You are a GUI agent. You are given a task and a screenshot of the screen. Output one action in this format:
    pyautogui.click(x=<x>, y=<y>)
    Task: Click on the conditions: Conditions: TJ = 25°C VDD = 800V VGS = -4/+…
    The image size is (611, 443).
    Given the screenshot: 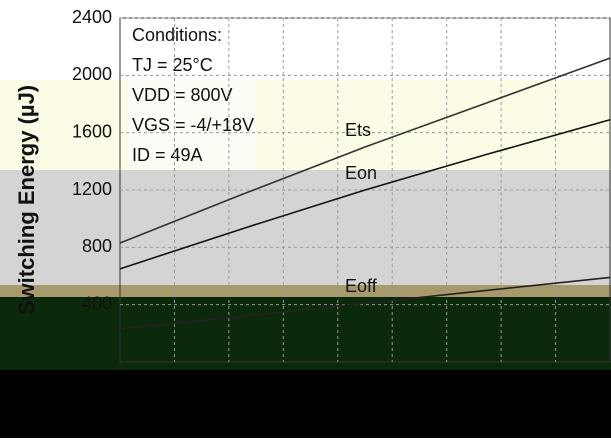 What is the action you would take?
    pyautogui.click(x=192, y=96)
    